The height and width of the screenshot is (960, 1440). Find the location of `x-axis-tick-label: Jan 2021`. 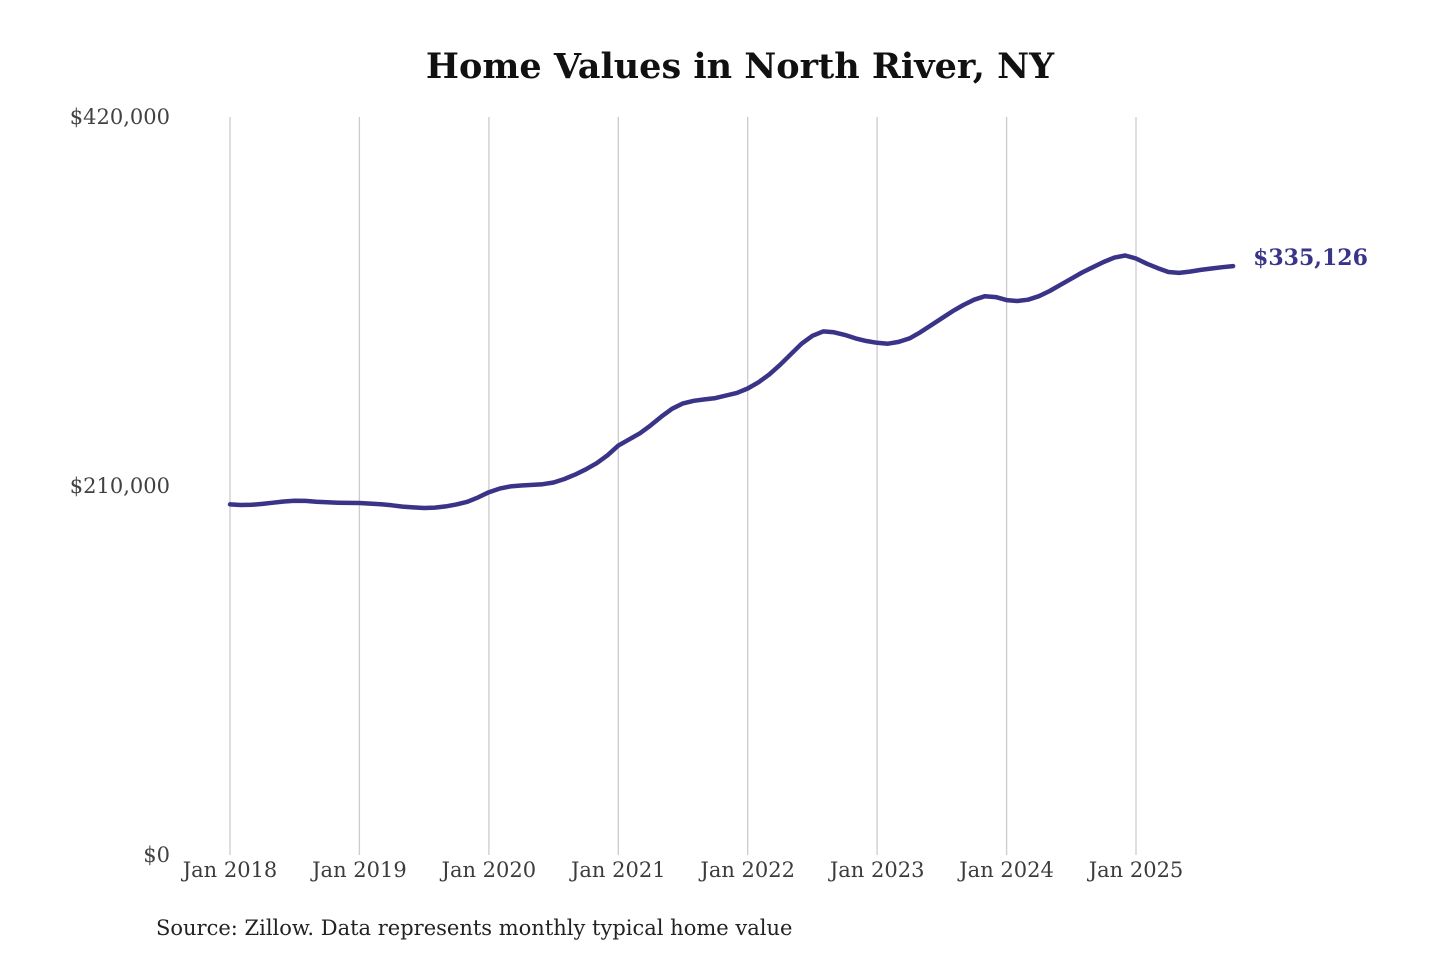

x-axis-tick-label: Jan 2021 is located at coordinates (618, 870).